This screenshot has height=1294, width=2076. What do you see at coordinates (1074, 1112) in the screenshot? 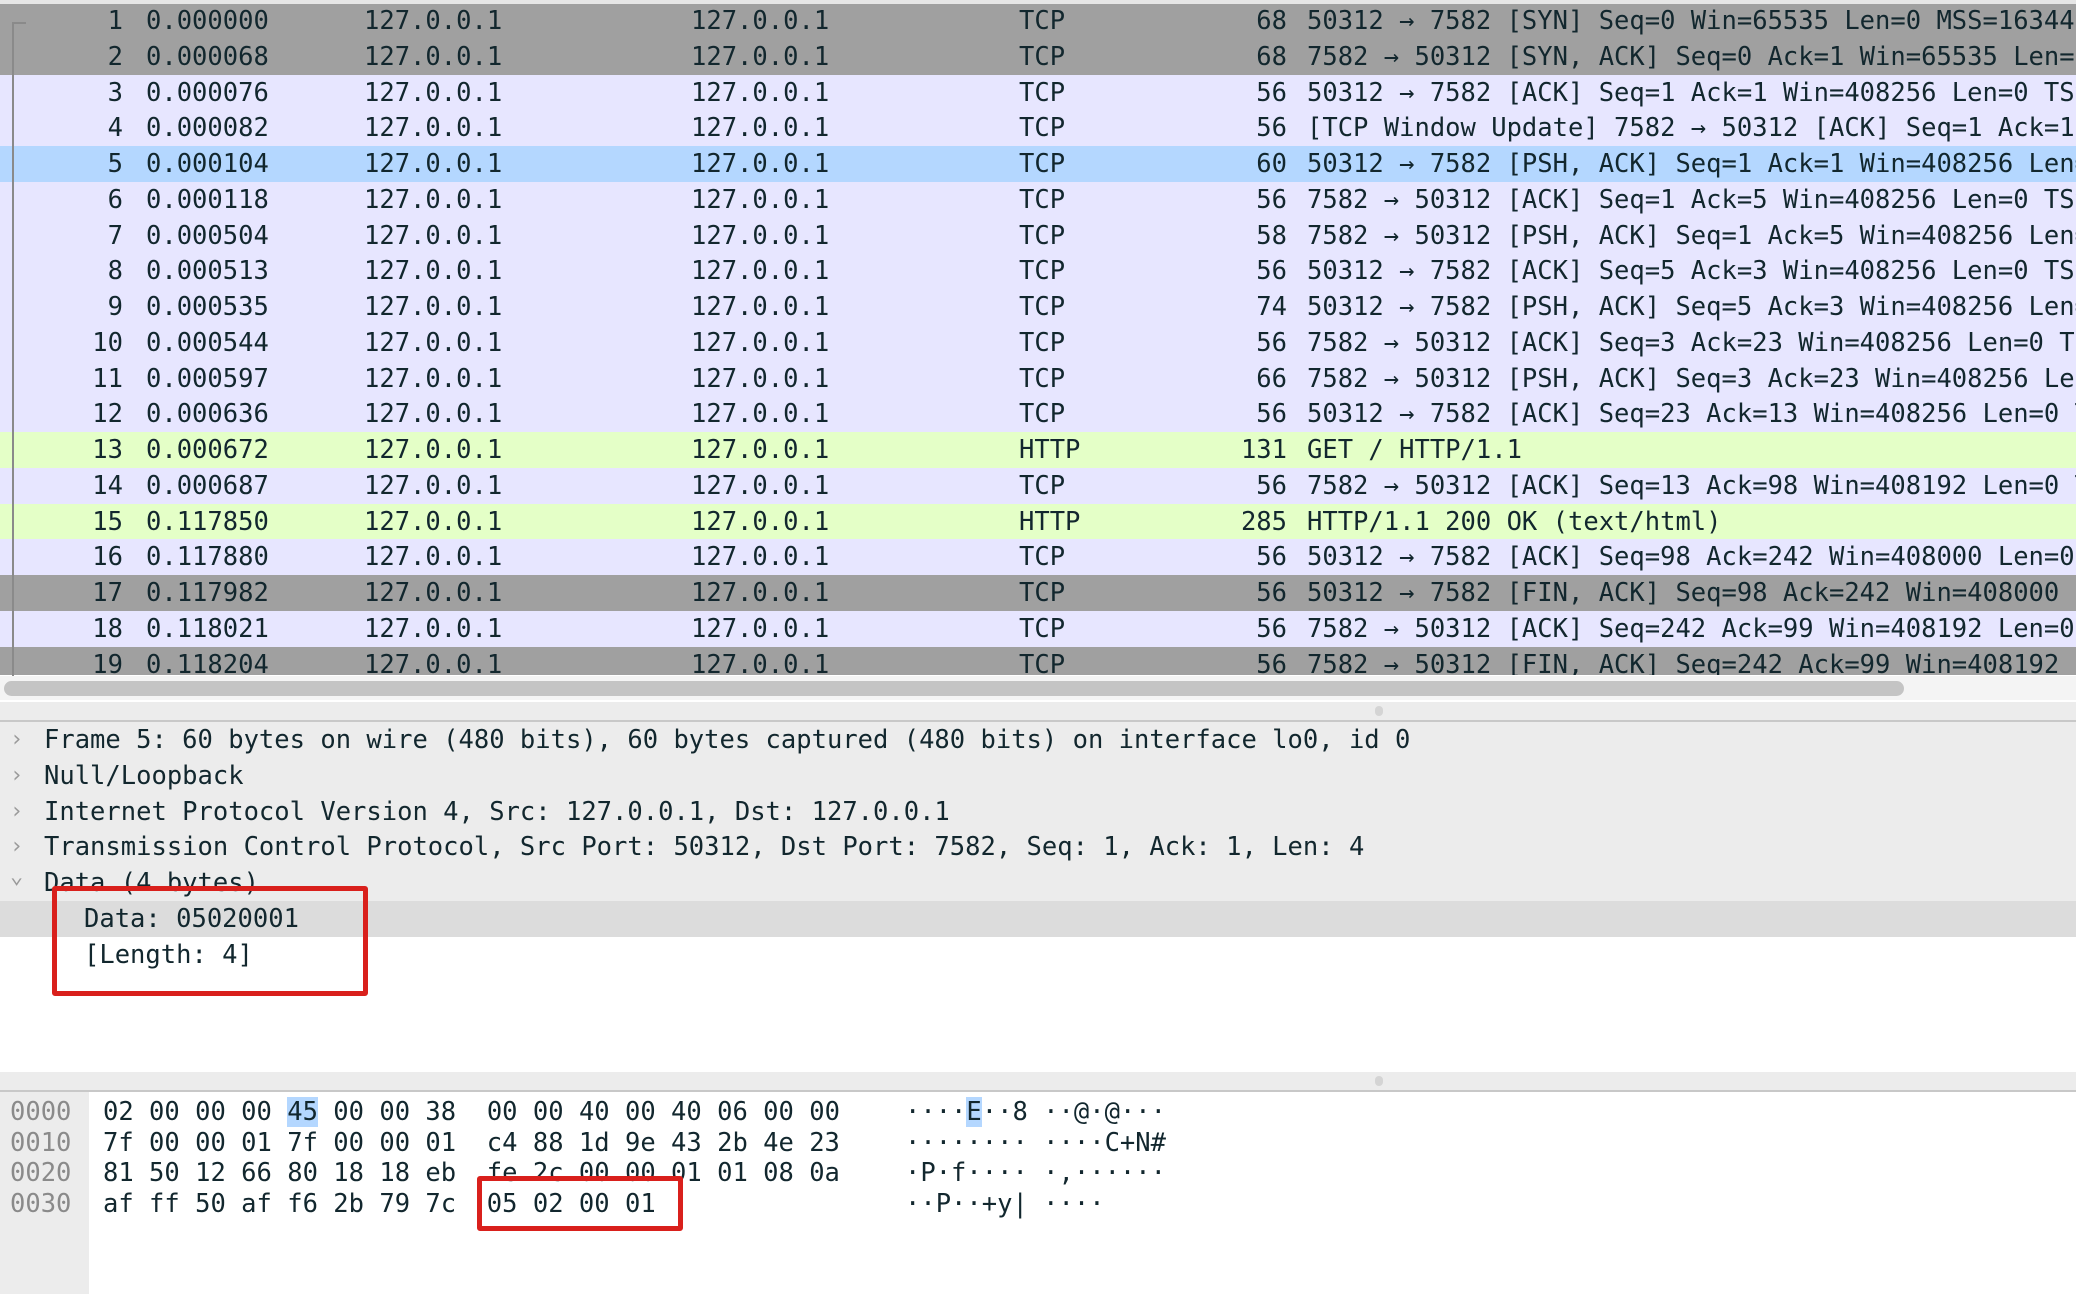
I see `ascii-post: ··8 ··@·@···` at bounding box center [1074, 1112].